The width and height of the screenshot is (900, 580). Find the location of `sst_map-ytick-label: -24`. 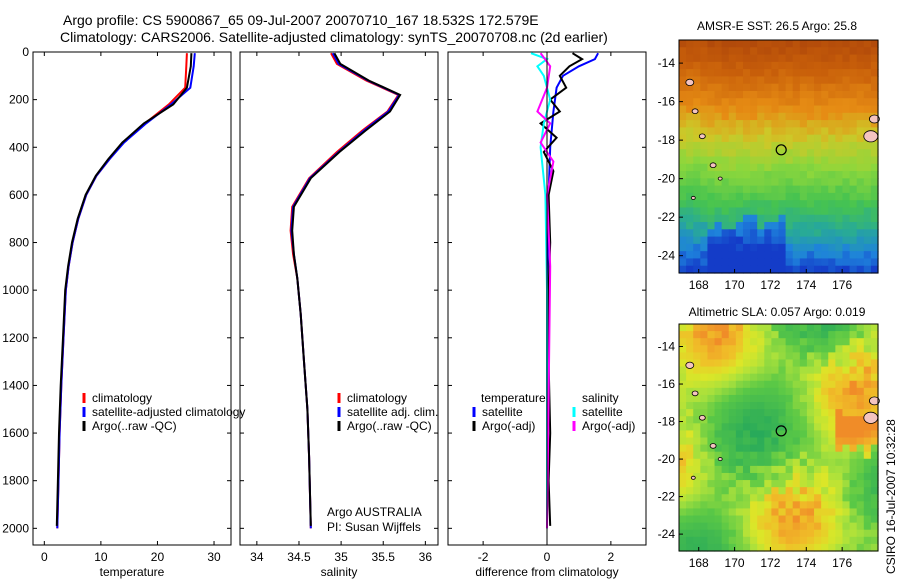

sst_map-ytick-label: -24 is located at coordinates (667, 256).